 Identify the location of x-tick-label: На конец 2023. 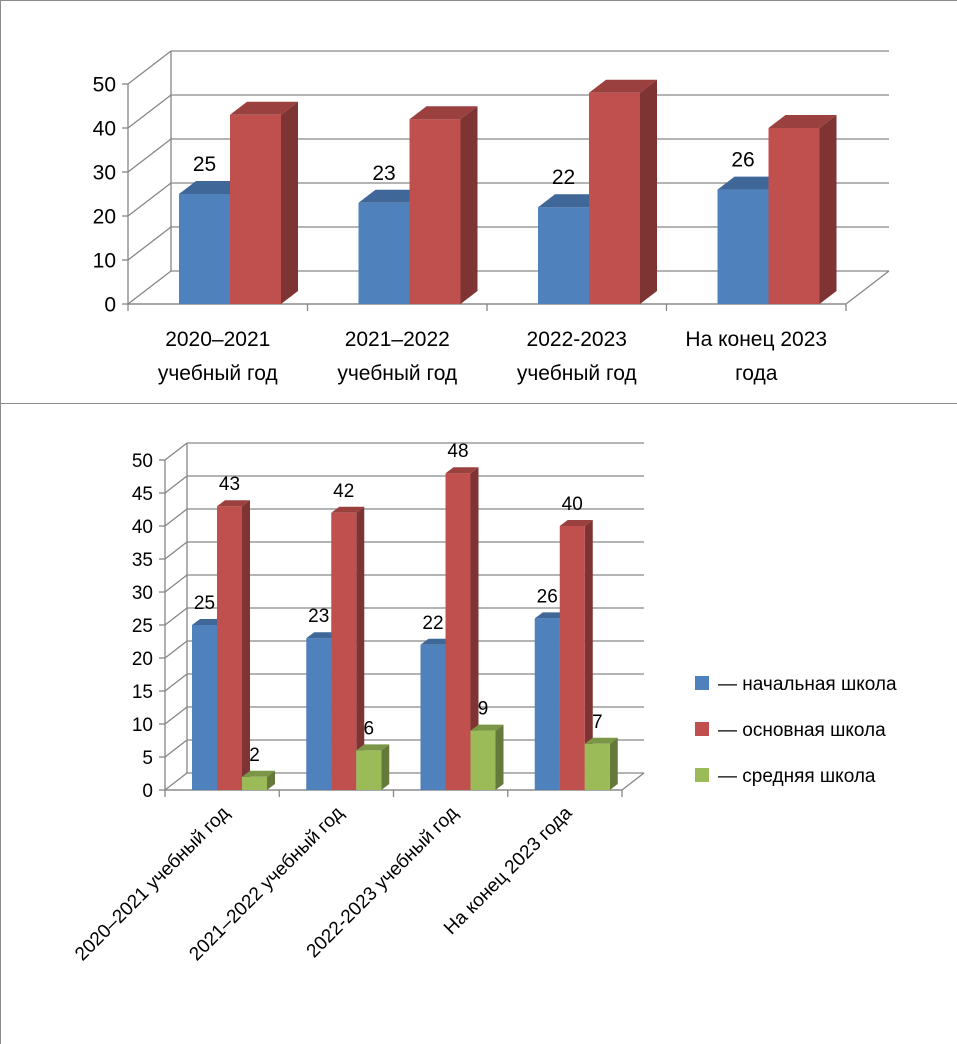
(756, 339).